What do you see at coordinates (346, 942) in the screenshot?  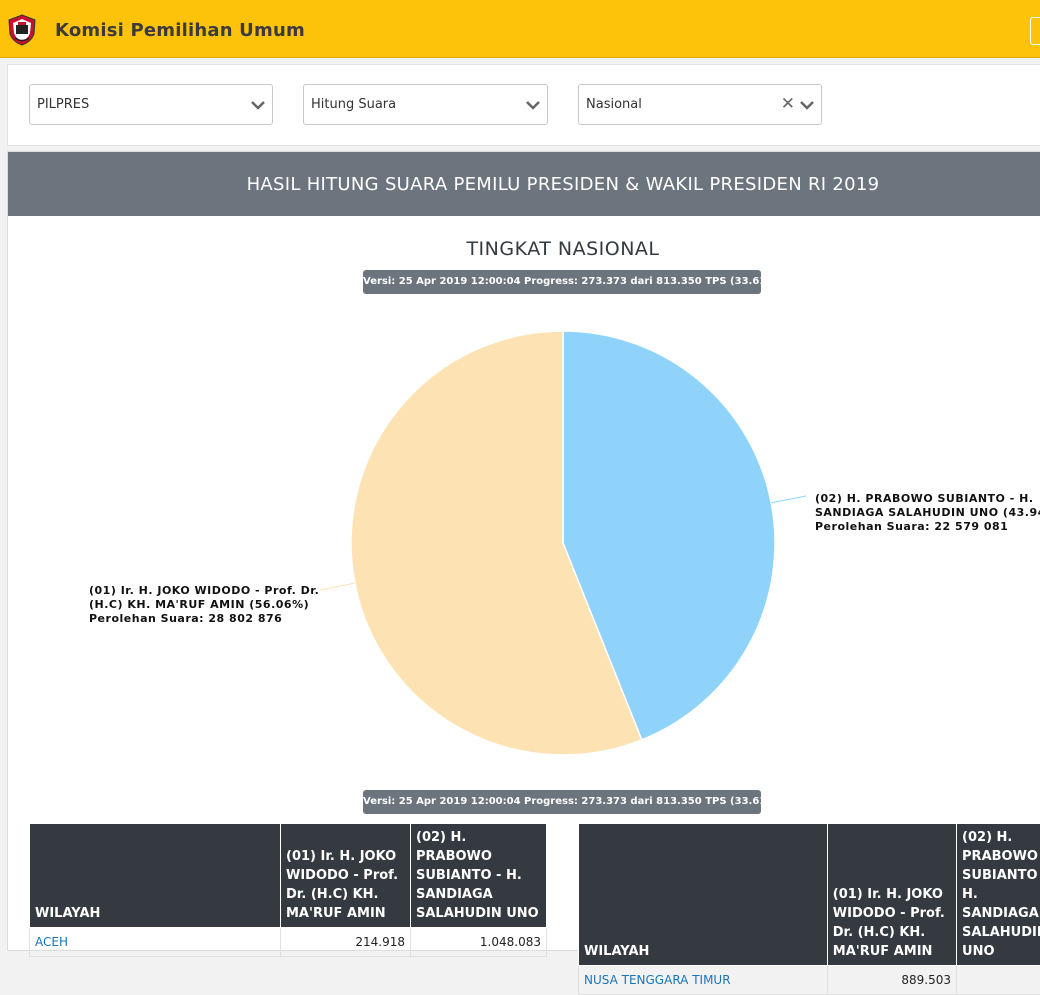 I see `votes-01: 214.918` at bounding box center [346, 942].